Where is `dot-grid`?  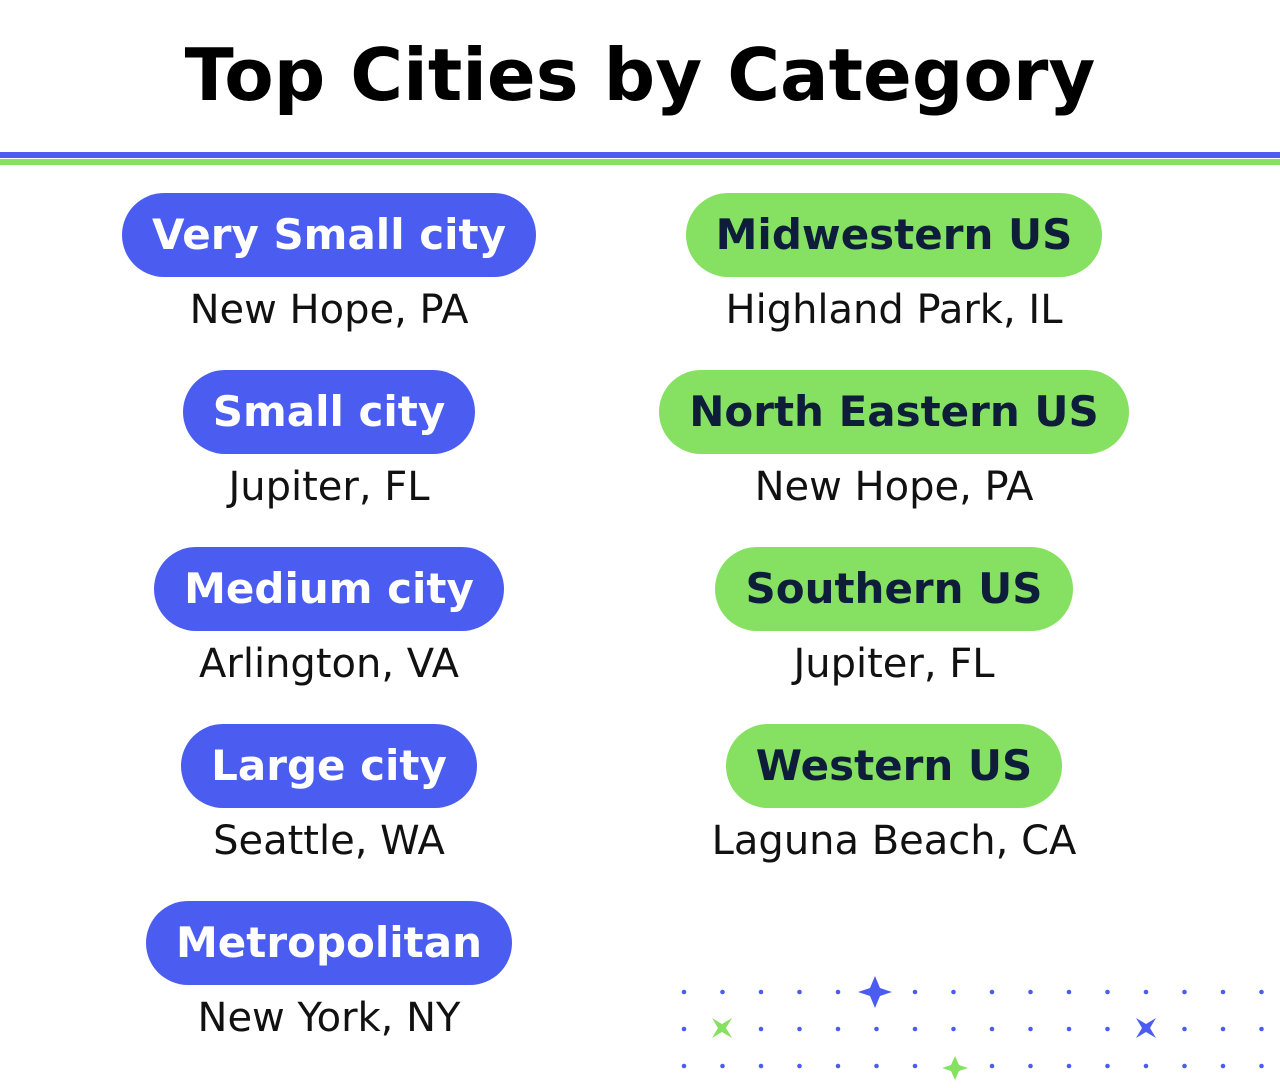
dot-grid is located at coordinates (970, 1029).